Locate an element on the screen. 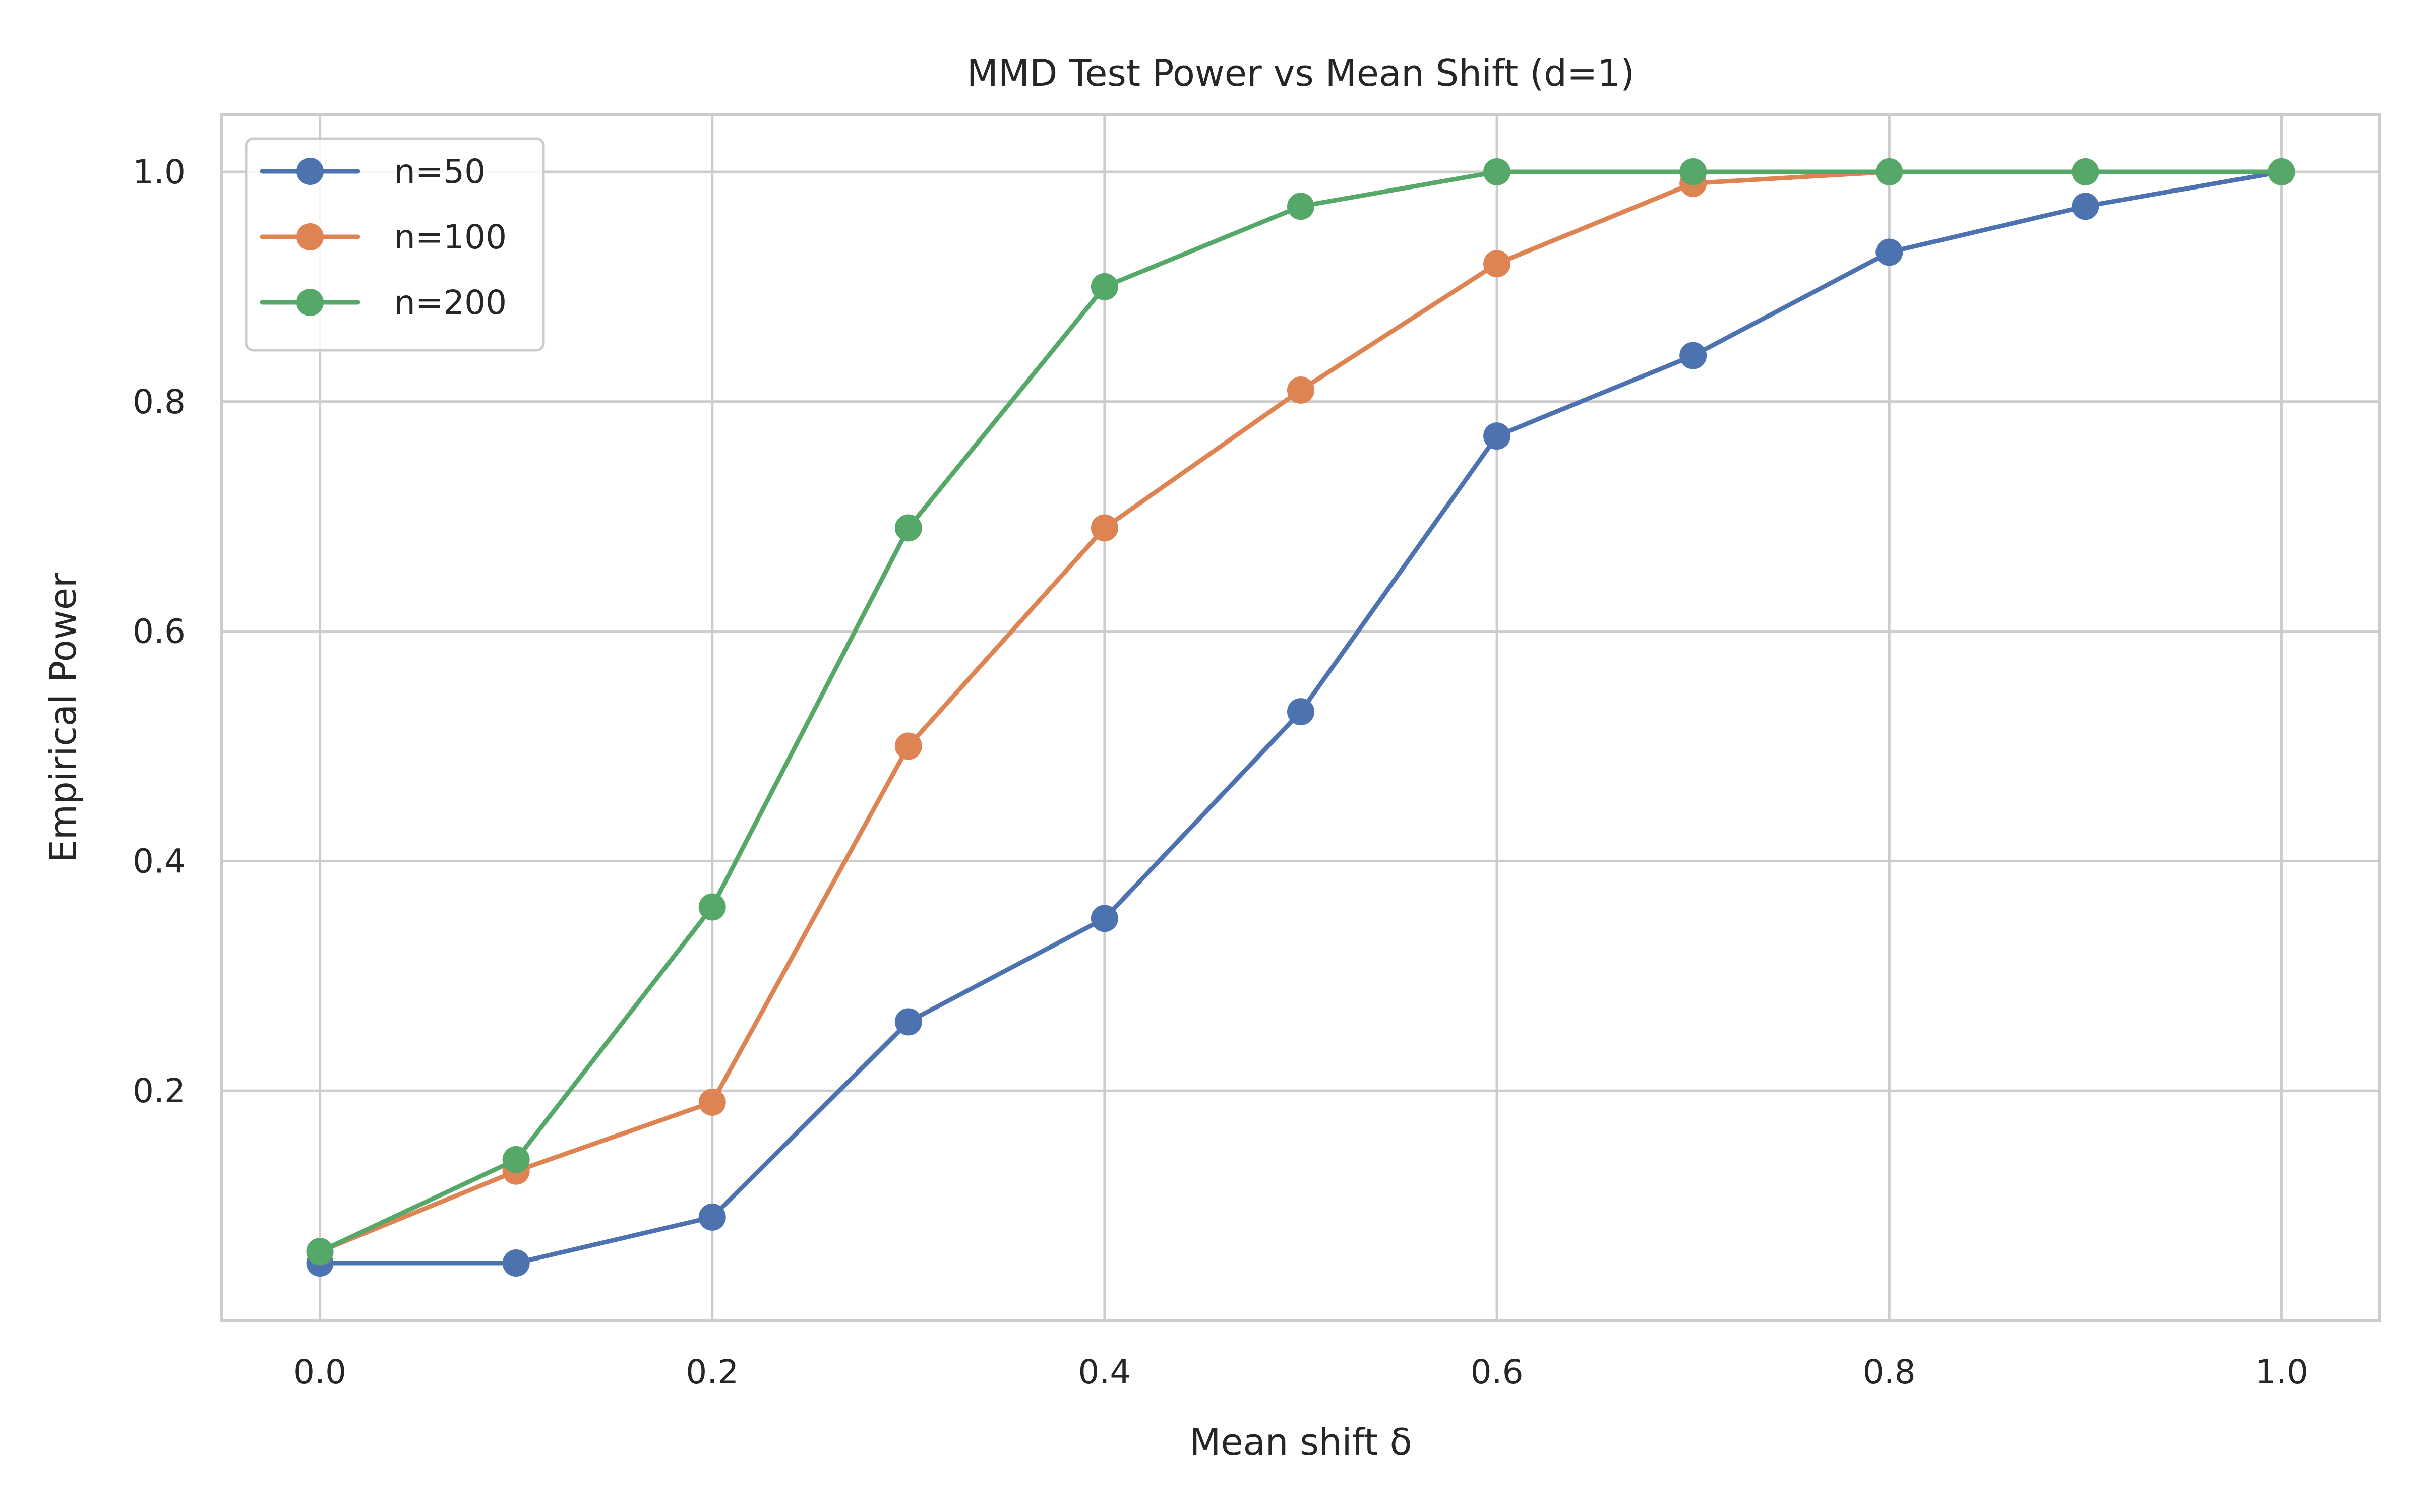 This screenshot has width=2420, height=1512. legend-label: n=200 is located at coordinates (450, 303).